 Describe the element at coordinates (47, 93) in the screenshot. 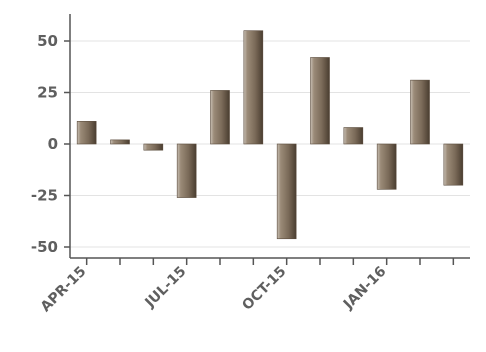

I see `y-tick-label: 25` at that location.